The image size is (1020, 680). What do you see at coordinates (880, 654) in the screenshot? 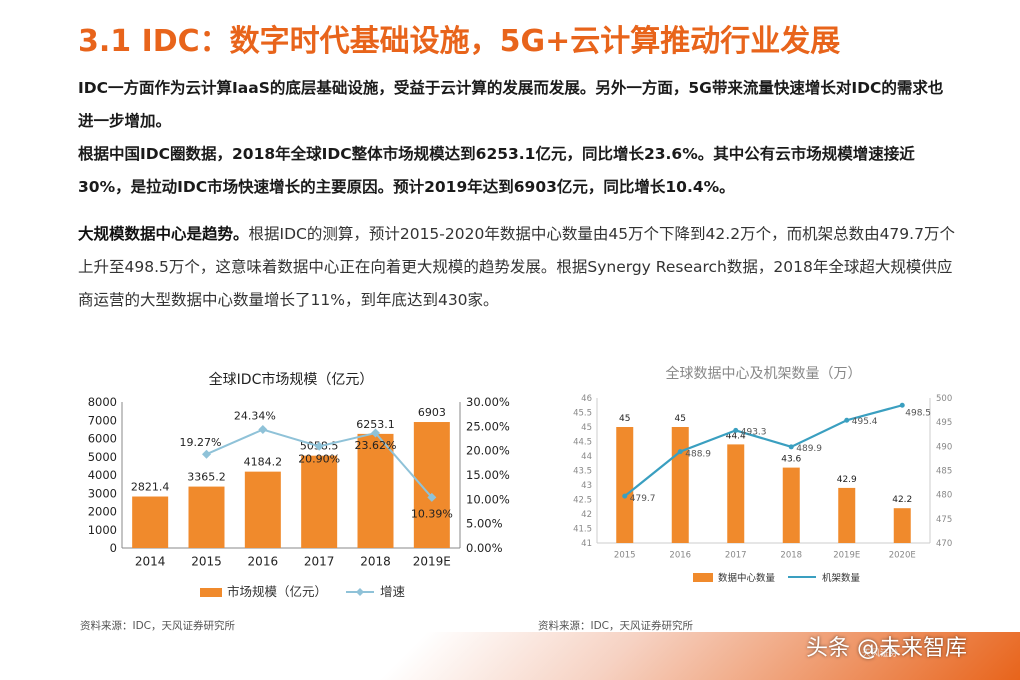
I see `brand-logo: 天风证券` at bounding box center [880, 654].